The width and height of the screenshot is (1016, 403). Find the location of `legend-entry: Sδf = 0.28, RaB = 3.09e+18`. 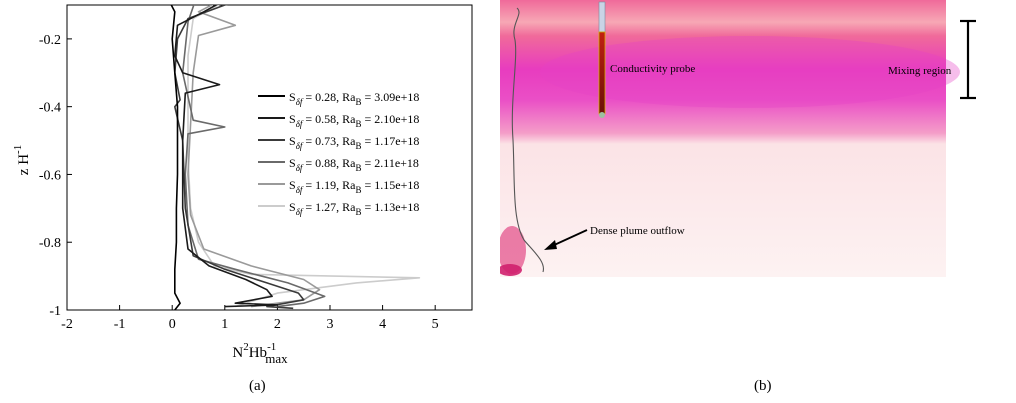

legend-entry: Sδf = 0.28, RaB = 3.09e+18 is located at coordinates (354, 98).